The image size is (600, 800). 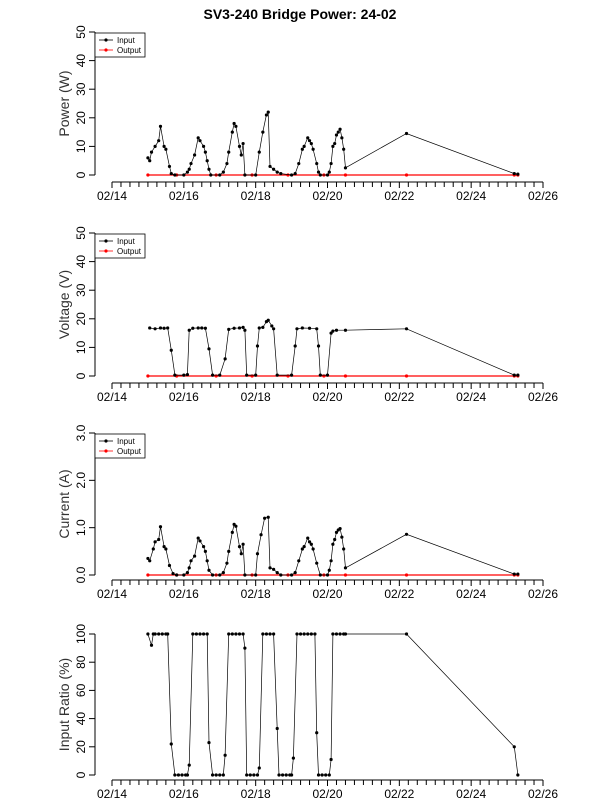 What do you see at coordinates (81, 480) in the screenshot?
I see `y-tick-label: 2.0` at bounding box center [81, 480].